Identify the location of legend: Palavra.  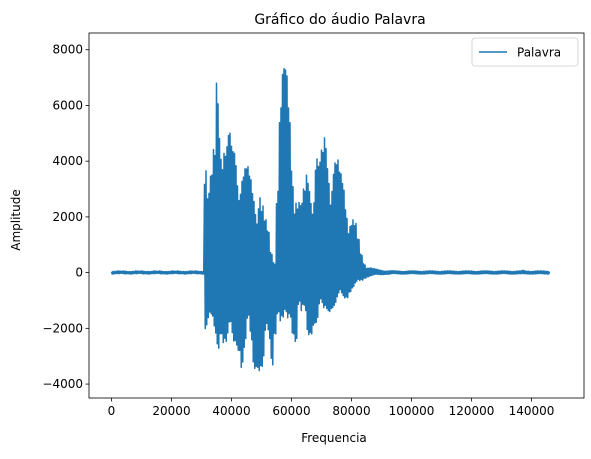
(525, 52).